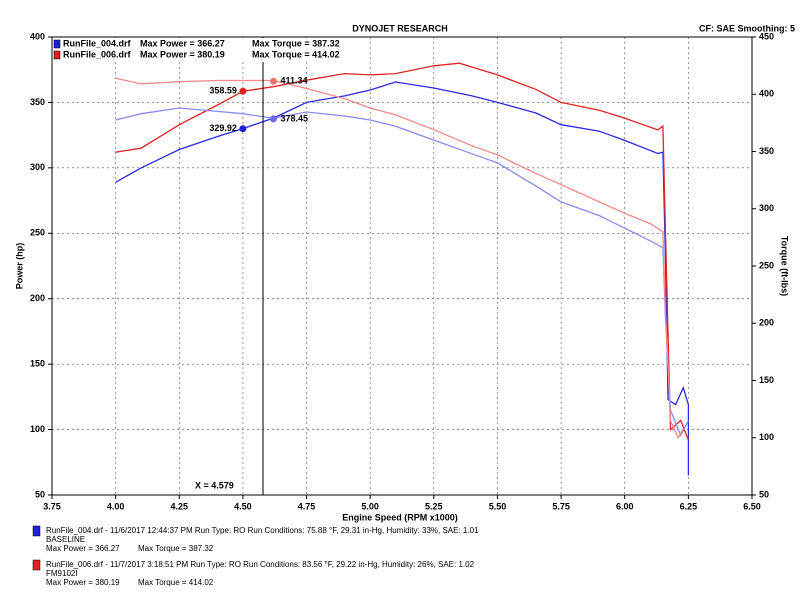 This screenshot has width=800, height=610. What do you see at coordinates (83, 548) in the screenshot?
I see `footer-max-power: Max Power = 366.27` at bounding box center [83, 548].